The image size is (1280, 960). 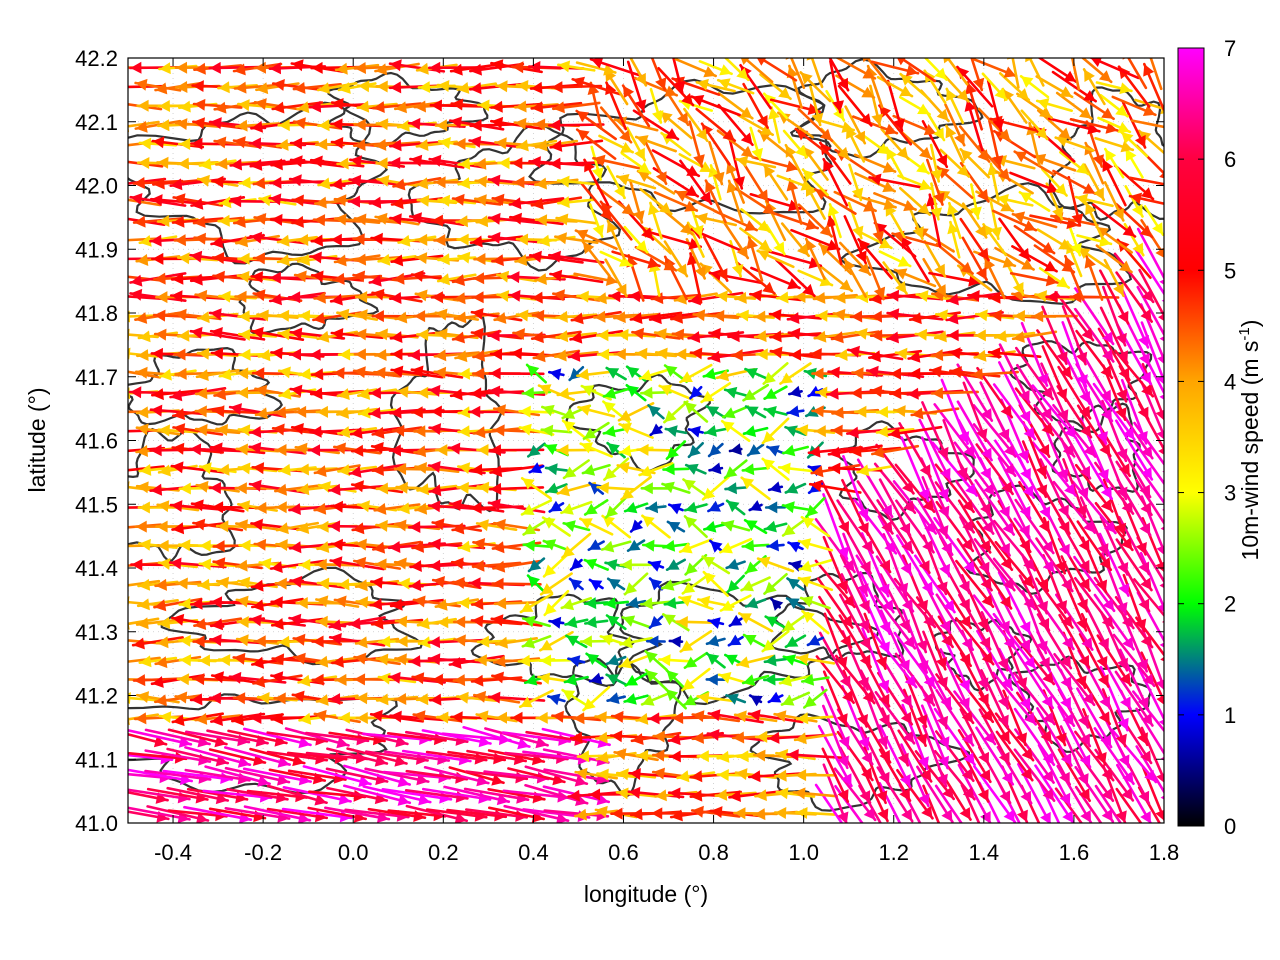 What do you see at coordinates (713, 852) in the screenshot?
I see `x-tick-label: 0.8` at bounding box center [713, 852].